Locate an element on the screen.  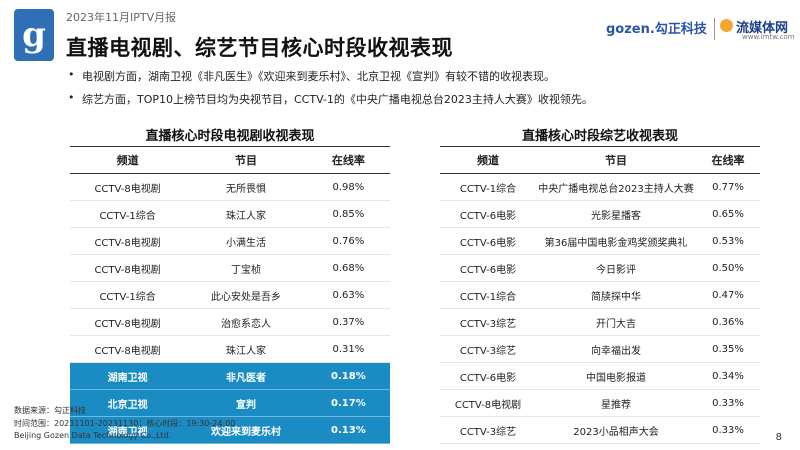
cell-program: 光影星播客 is located at coordinates (616, 214).